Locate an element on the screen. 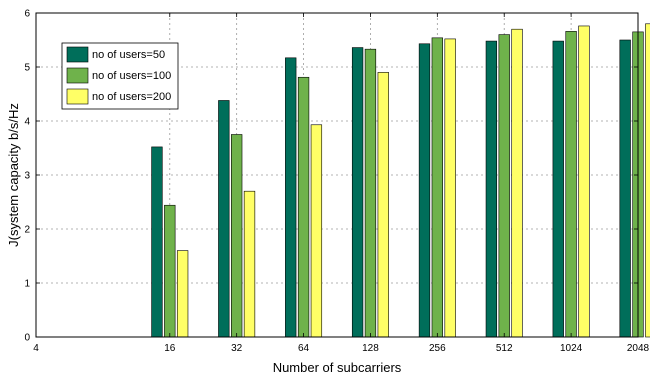 This screenshot has height=376, width=650. legend-label: no of users=200 is located at coordinates (131, 97).